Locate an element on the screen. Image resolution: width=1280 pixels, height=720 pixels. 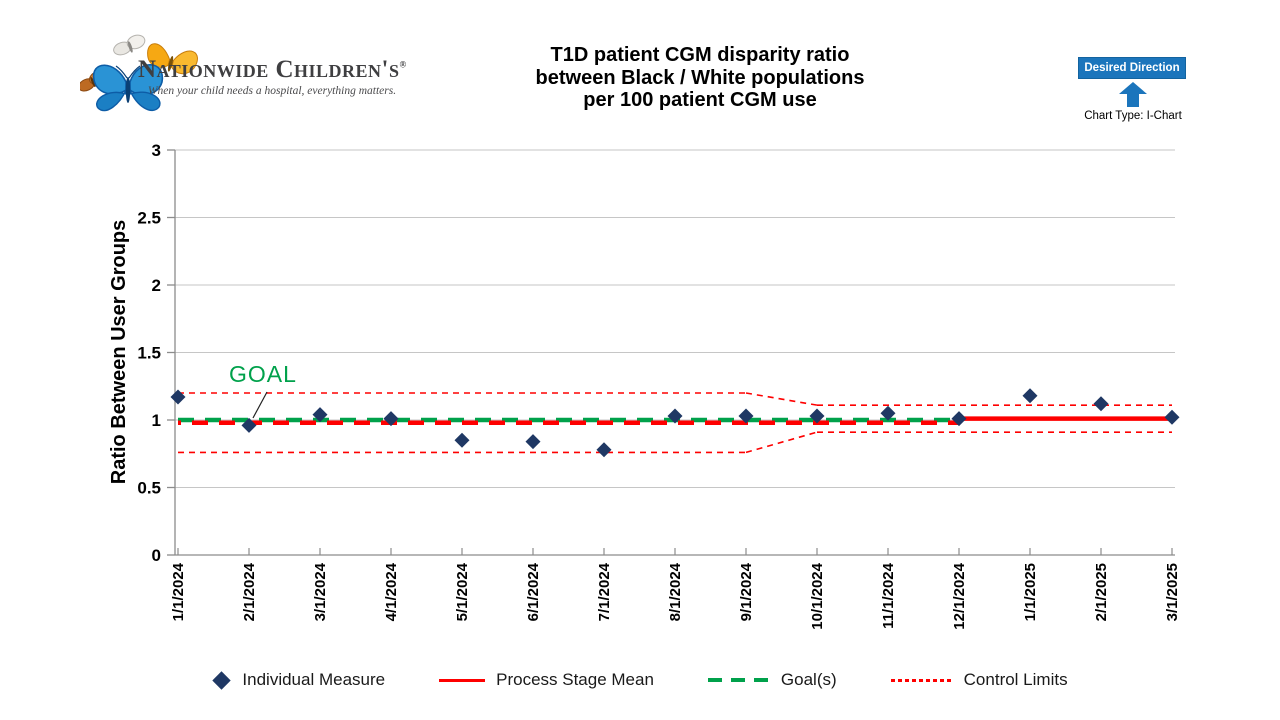
legend-item-process-stage-mean: Process Stage Mean is located at coordinates (546, 680).